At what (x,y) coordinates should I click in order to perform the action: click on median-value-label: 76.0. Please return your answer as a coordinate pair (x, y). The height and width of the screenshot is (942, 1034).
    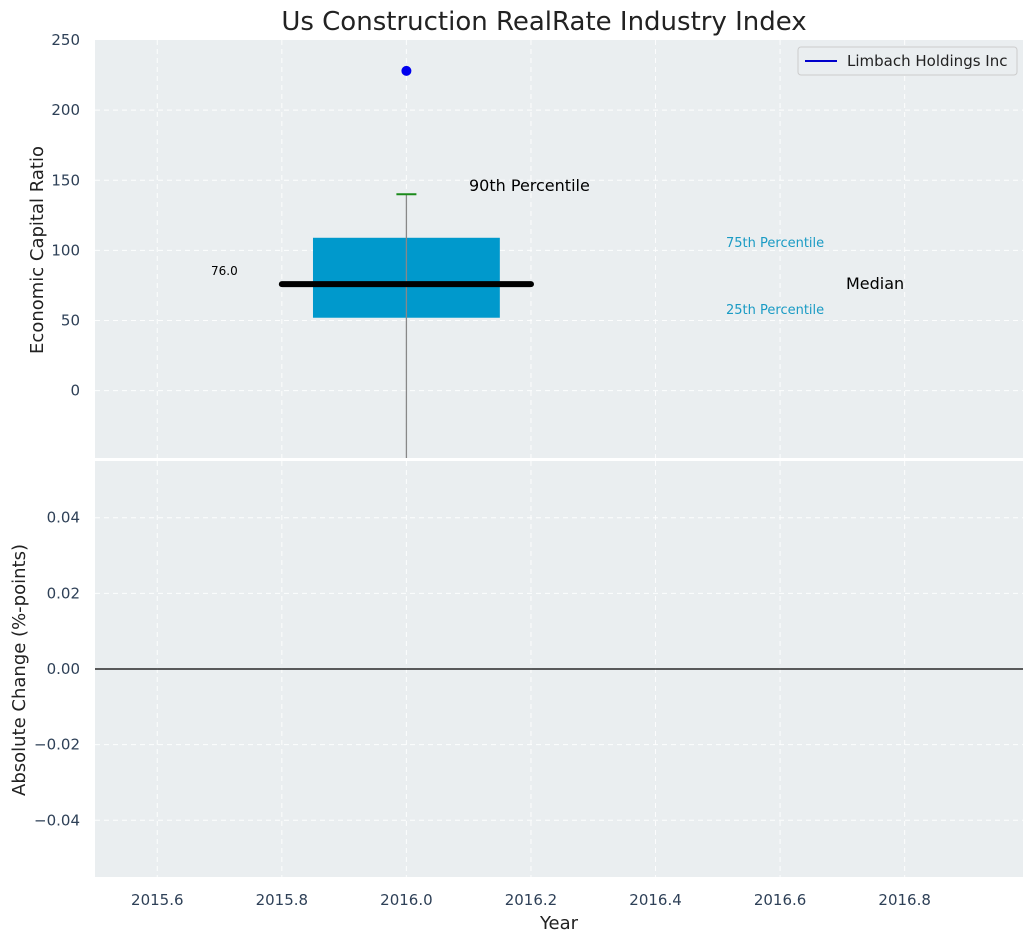
    Looking at the image, I should click on (224, 271).